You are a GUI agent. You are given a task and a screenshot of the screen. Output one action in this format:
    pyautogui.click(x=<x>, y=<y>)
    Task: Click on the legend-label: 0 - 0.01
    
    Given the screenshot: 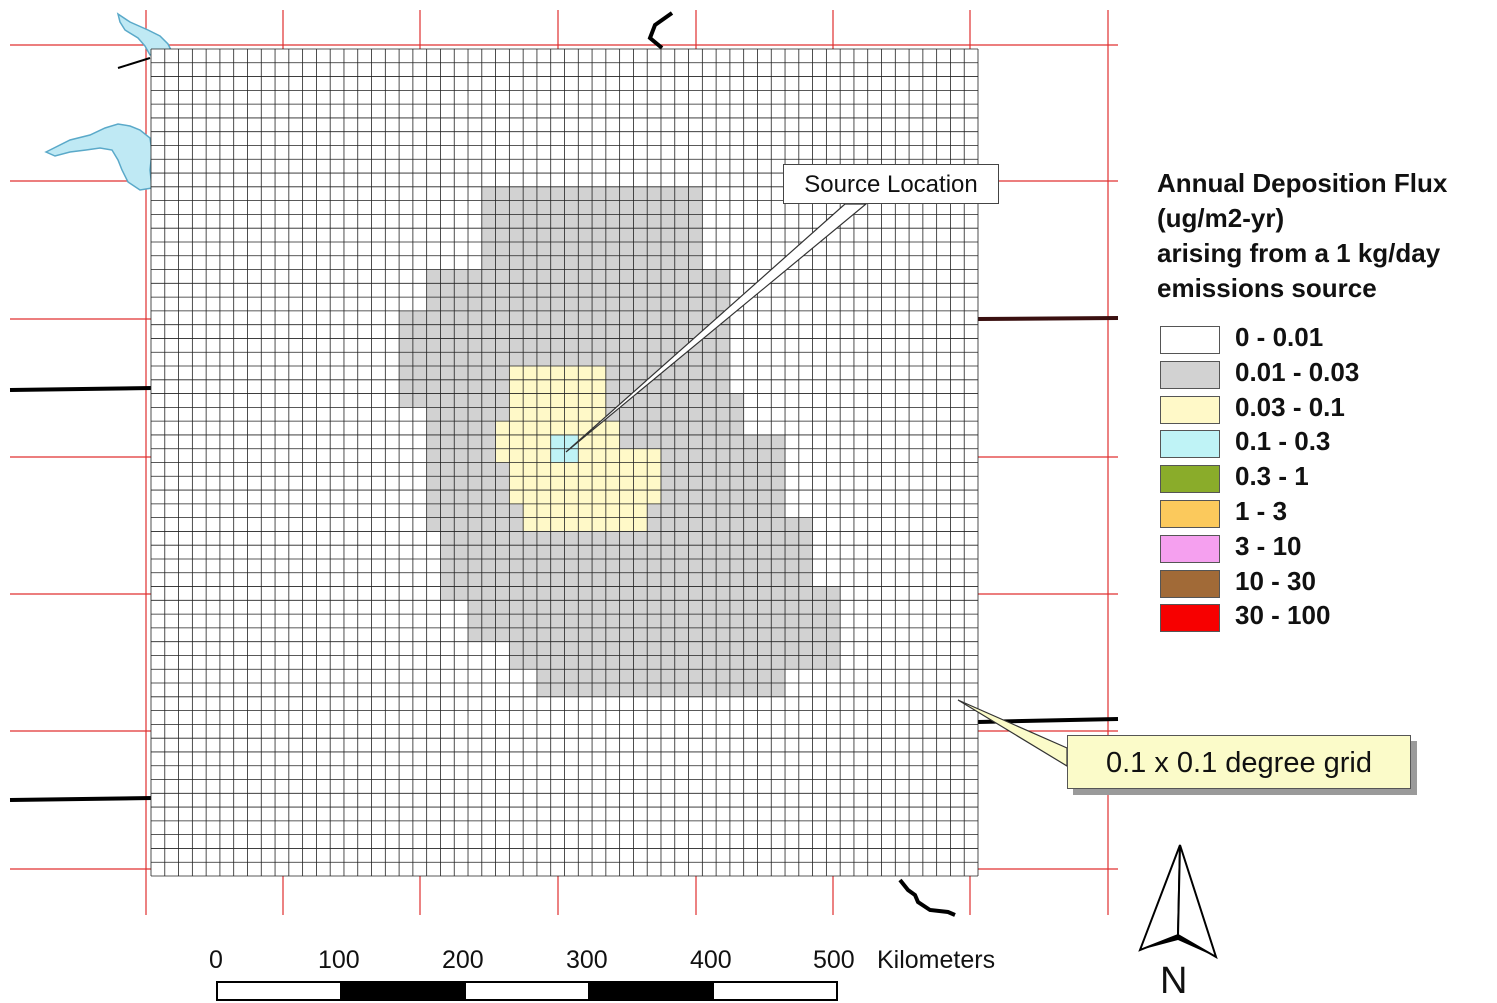 What is the action you would take?
    pyautogui.click(x=1279, y=337)
    